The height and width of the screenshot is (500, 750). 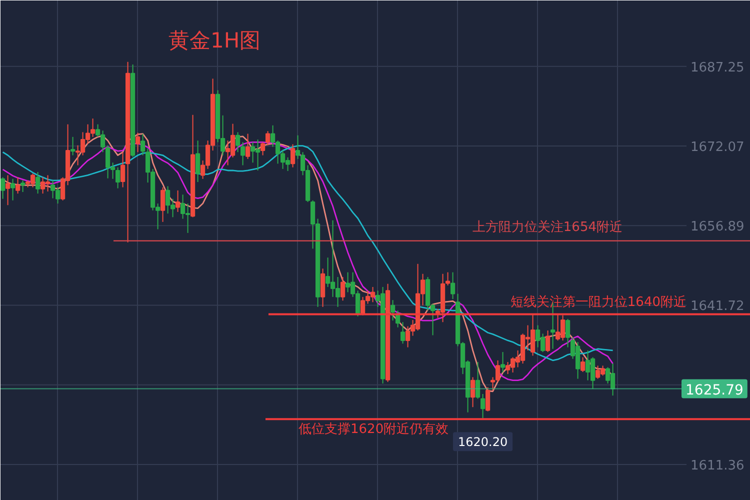 I want to click on ref-line-label: 低位支撑1620附近仍有效, so click(x=373, y=430).